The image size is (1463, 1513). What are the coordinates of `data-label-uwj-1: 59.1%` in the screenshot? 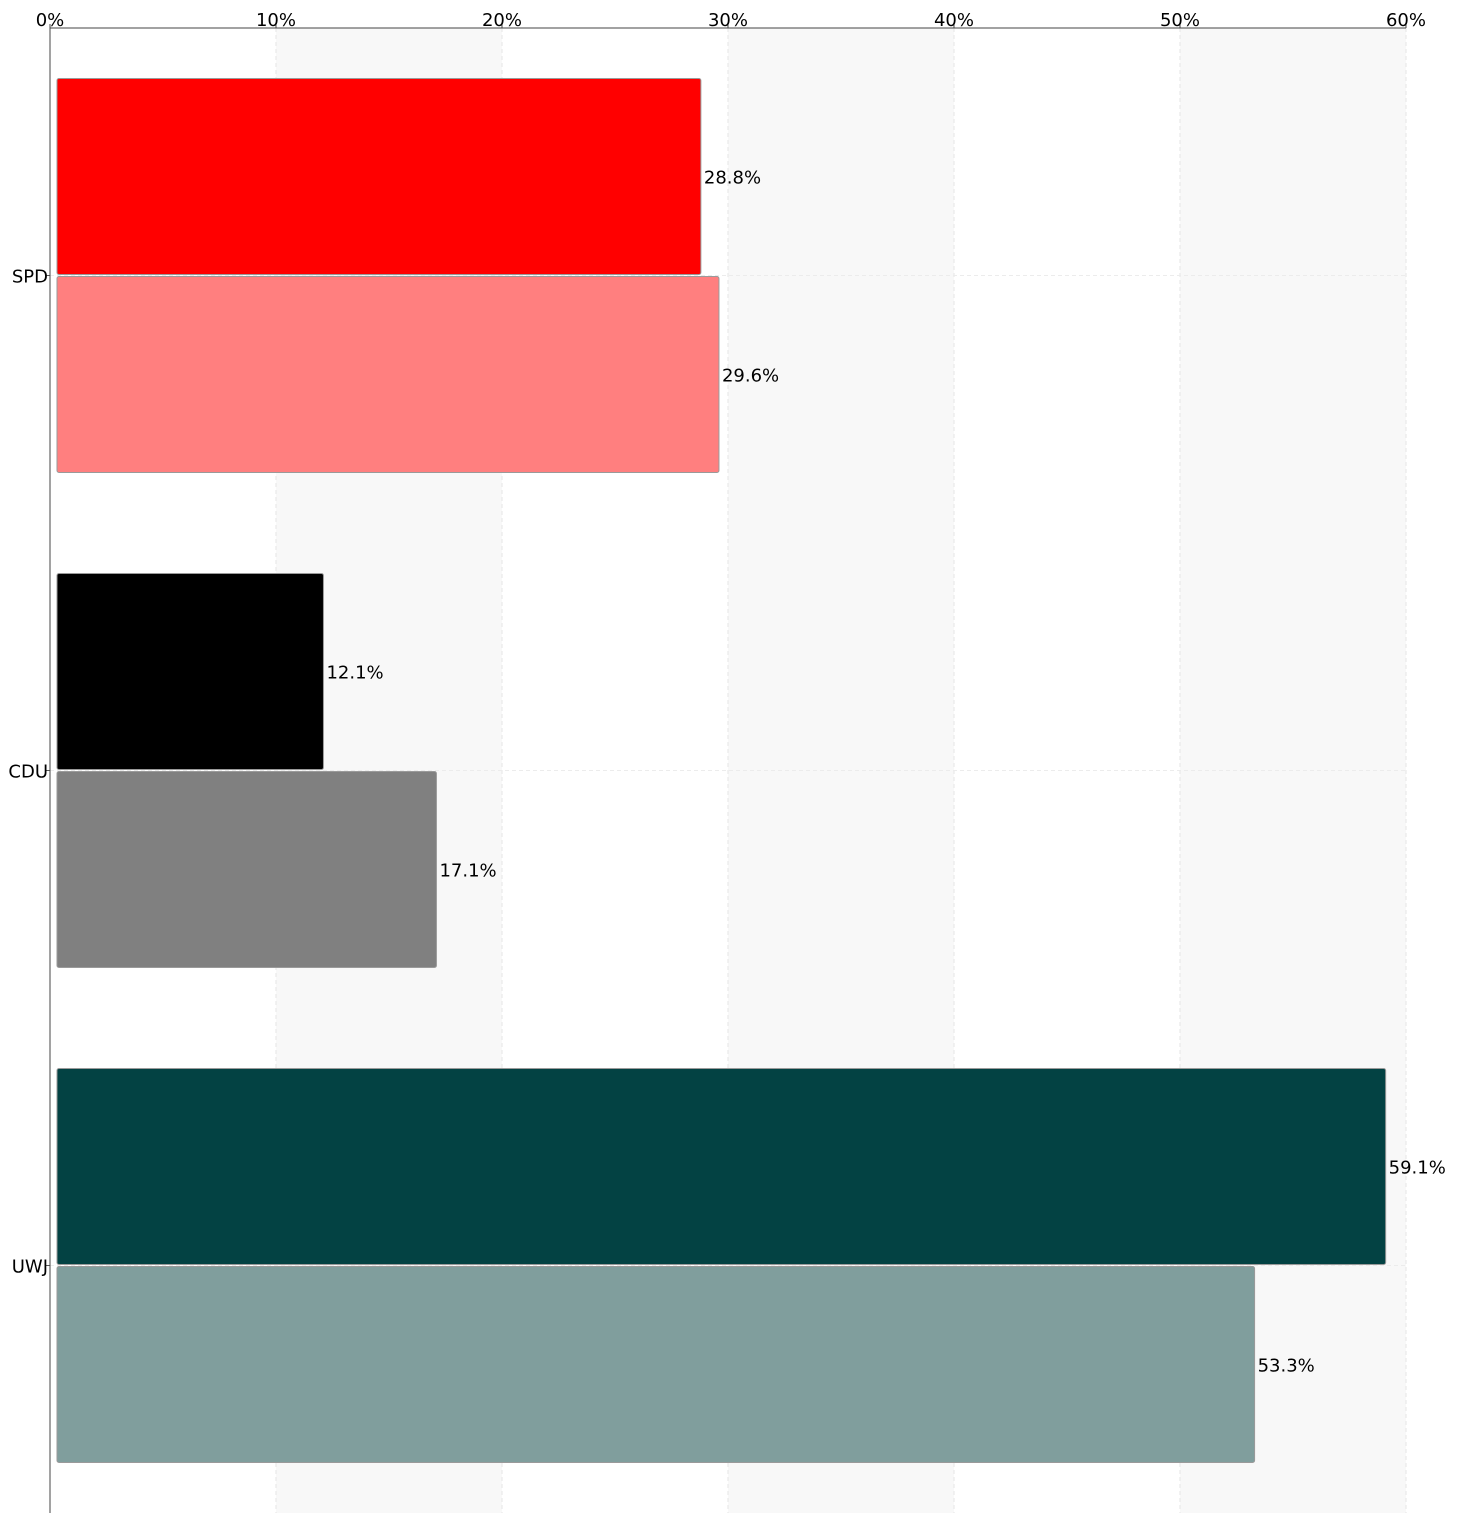 It's located at (1417, 1168).